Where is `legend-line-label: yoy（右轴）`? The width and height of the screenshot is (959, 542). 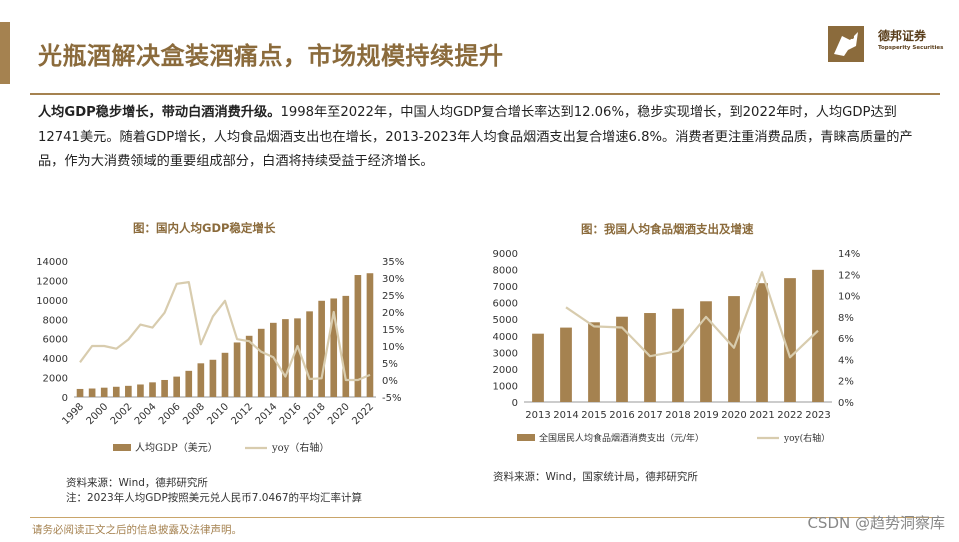 legend-line-label: yoy（右轴） is located at coordinates (300, 447).